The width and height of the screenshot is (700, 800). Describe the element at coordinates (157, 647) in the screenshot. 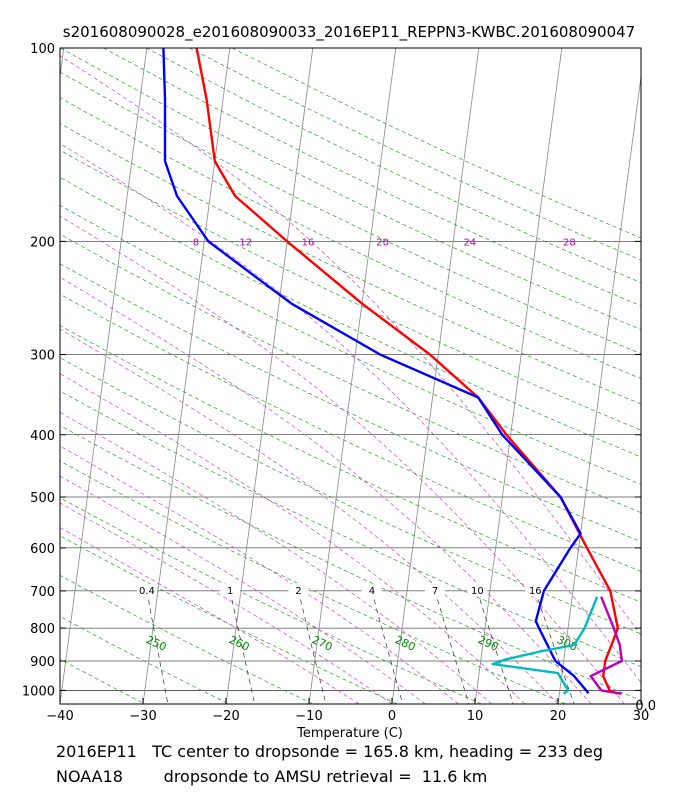

I see `mixing-ratio-line-0.4` at that location.